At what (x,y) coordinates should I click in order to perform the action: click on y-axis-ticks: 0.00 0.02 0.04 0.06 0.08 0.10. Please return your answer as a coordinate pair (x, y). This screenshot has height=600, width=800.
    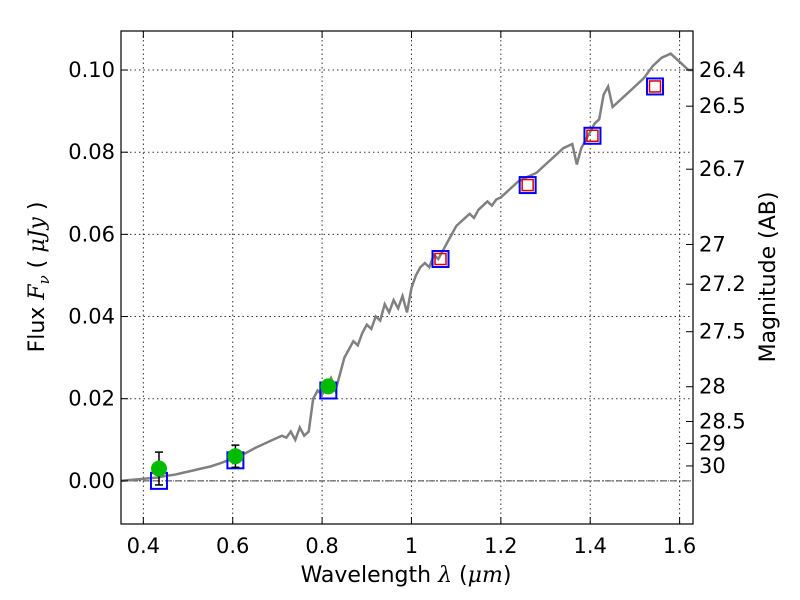
    Looking at the image, I should click on (98, 275).